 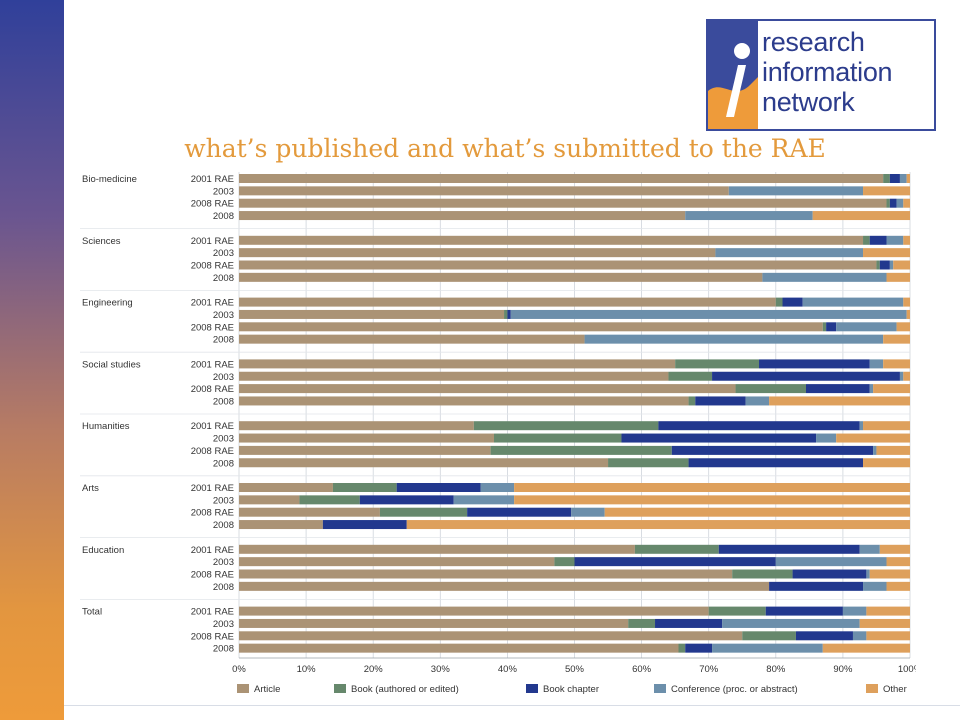 I want to click on logo-line-2: information, so click(x=827, y=72).